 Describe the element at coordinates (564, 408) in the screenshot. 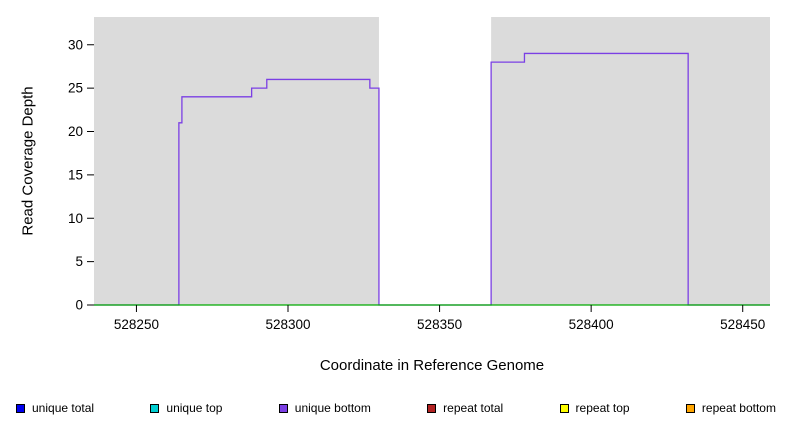

I see `legend-swatch-repeat-top` at that location.